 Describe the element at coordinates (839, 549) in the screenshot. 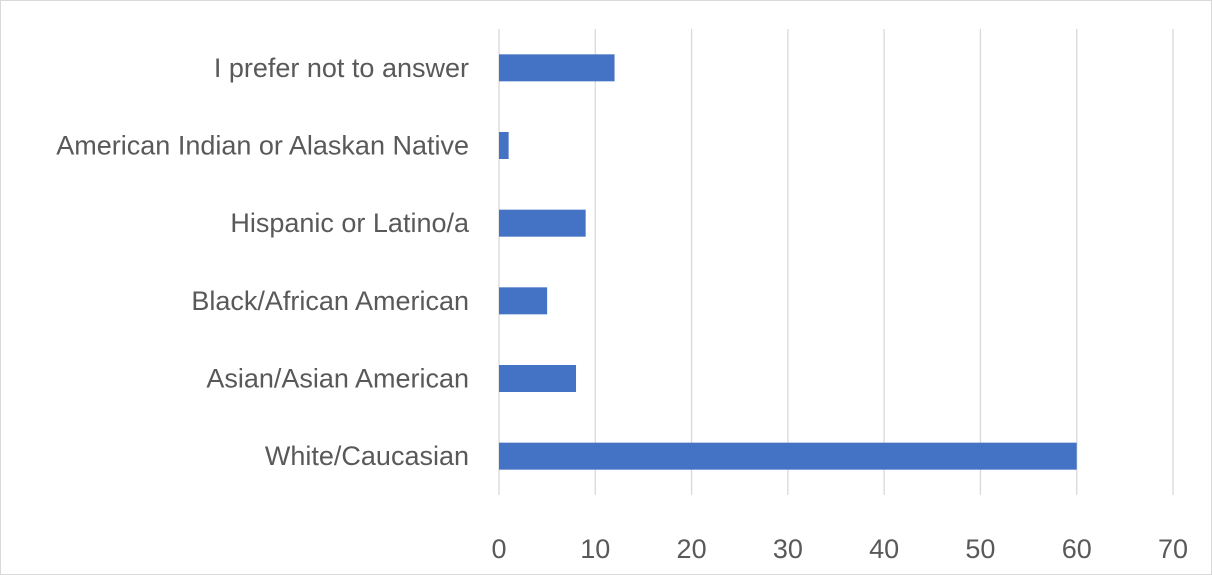

I see `x-axis-tick-labels: 0 10 20 30 40 50 60 70` at that location.